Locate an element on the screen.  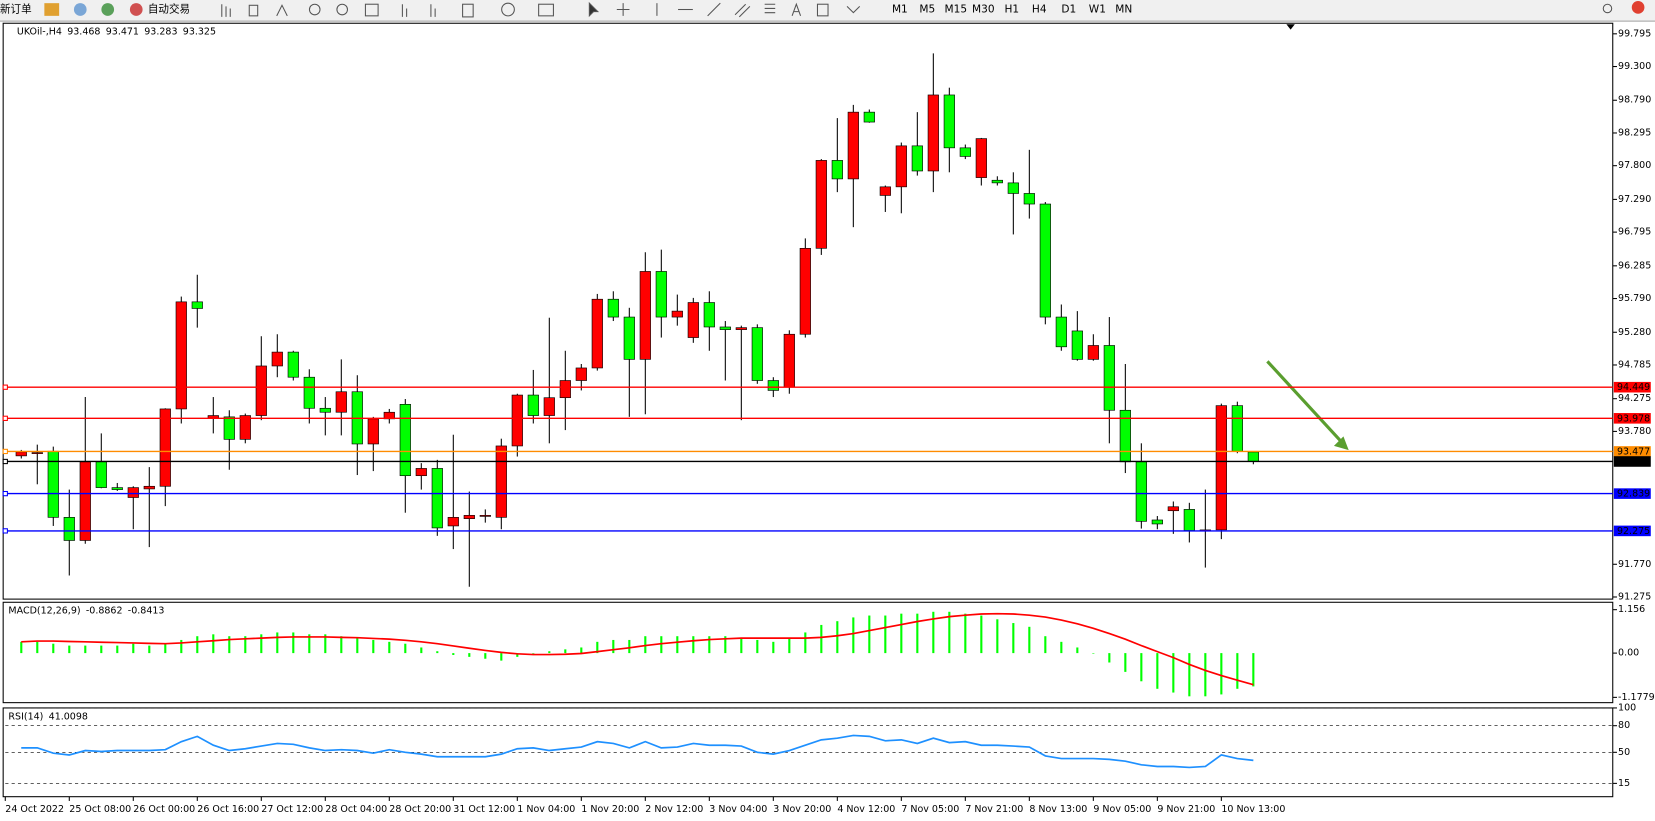
timeframe-button: MN is located at coordinates (1123, 10).